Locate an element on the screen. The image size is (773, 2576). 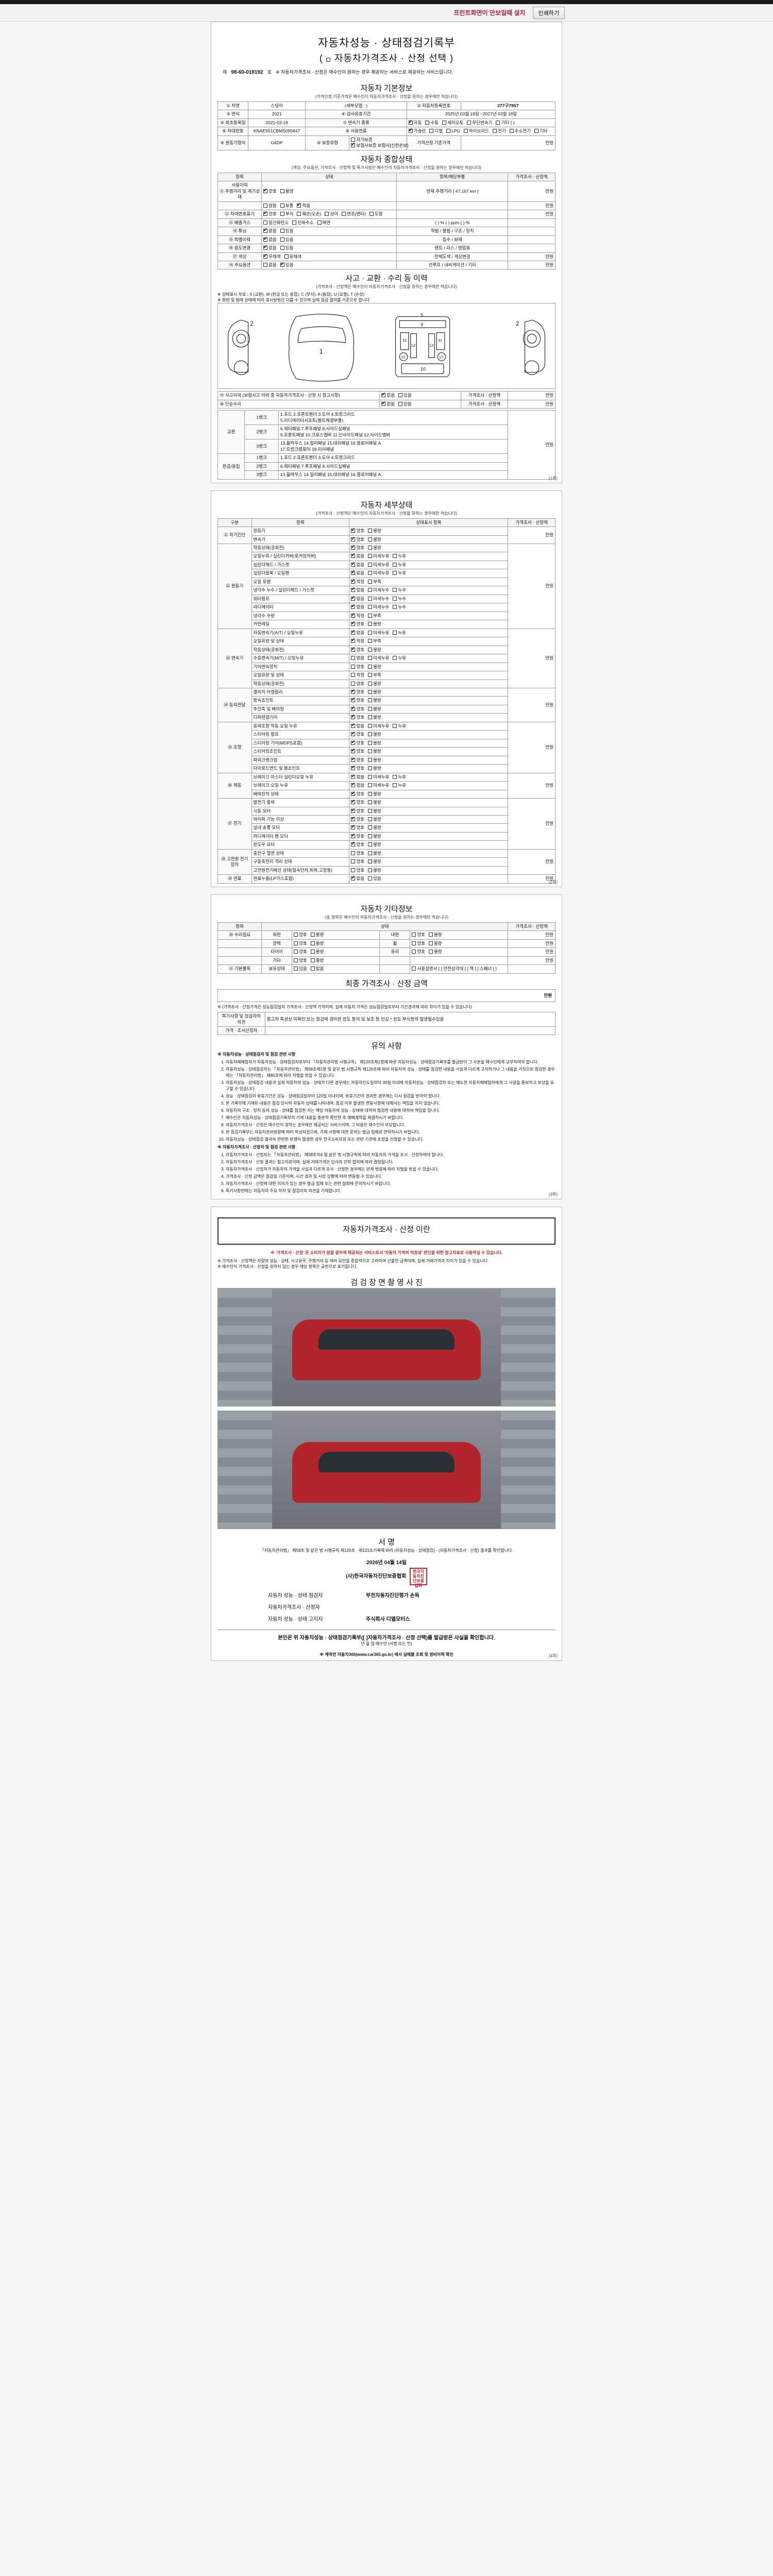
option-유채색: 유채색 is located at coordinates (292, 257).